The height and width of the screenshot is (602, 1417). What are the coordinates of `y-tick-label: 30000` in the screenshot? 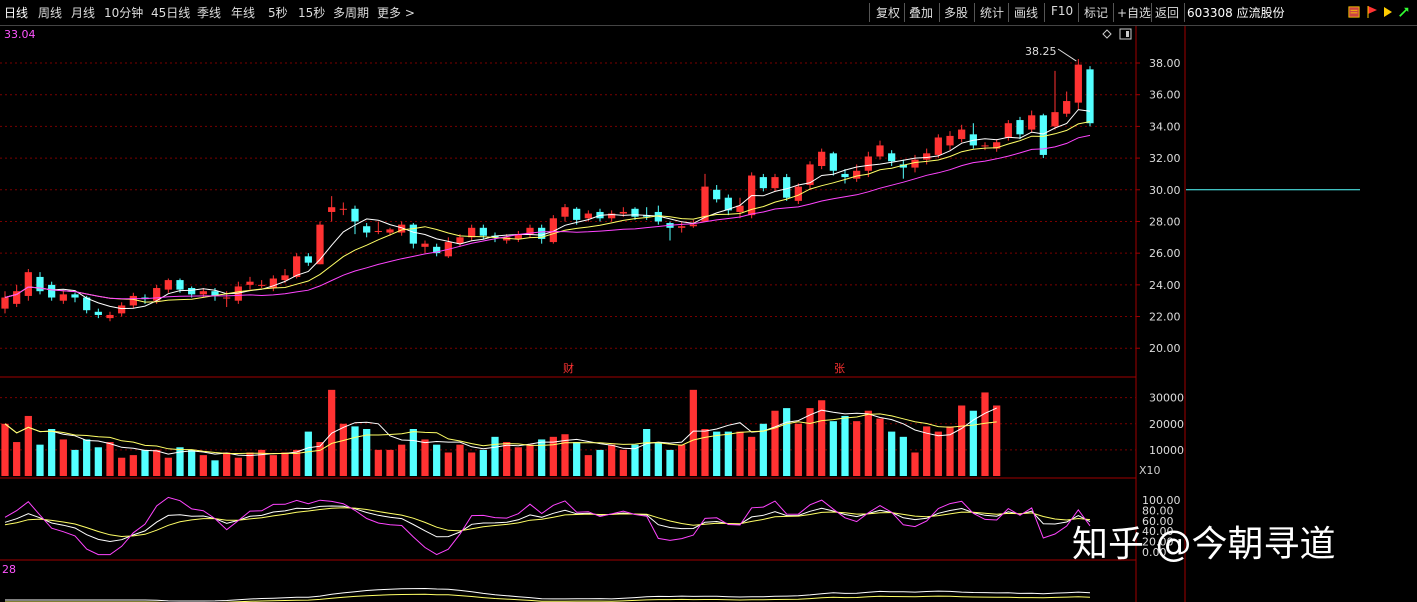 It's located at (1166, 398).